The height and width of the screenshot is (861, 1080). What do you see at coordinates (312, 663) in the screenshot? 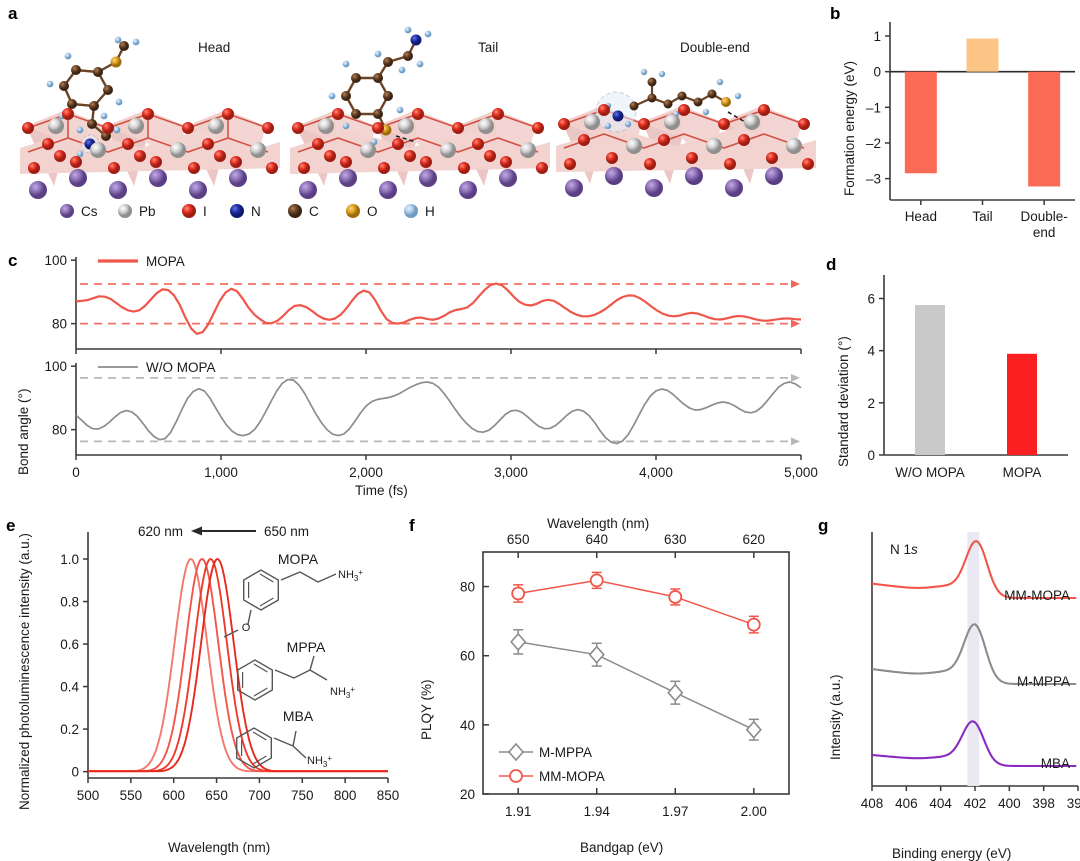
I see `methyl-branch` at bounding box center [312, 663].